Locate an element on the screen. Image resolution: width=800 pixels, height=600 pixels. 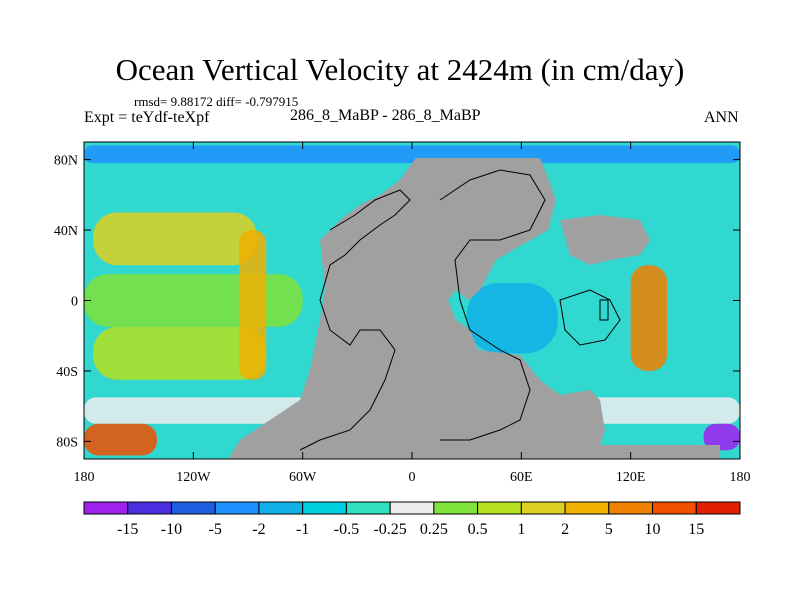
region-west-pacific-boundary is located at coordinates (649, 318).